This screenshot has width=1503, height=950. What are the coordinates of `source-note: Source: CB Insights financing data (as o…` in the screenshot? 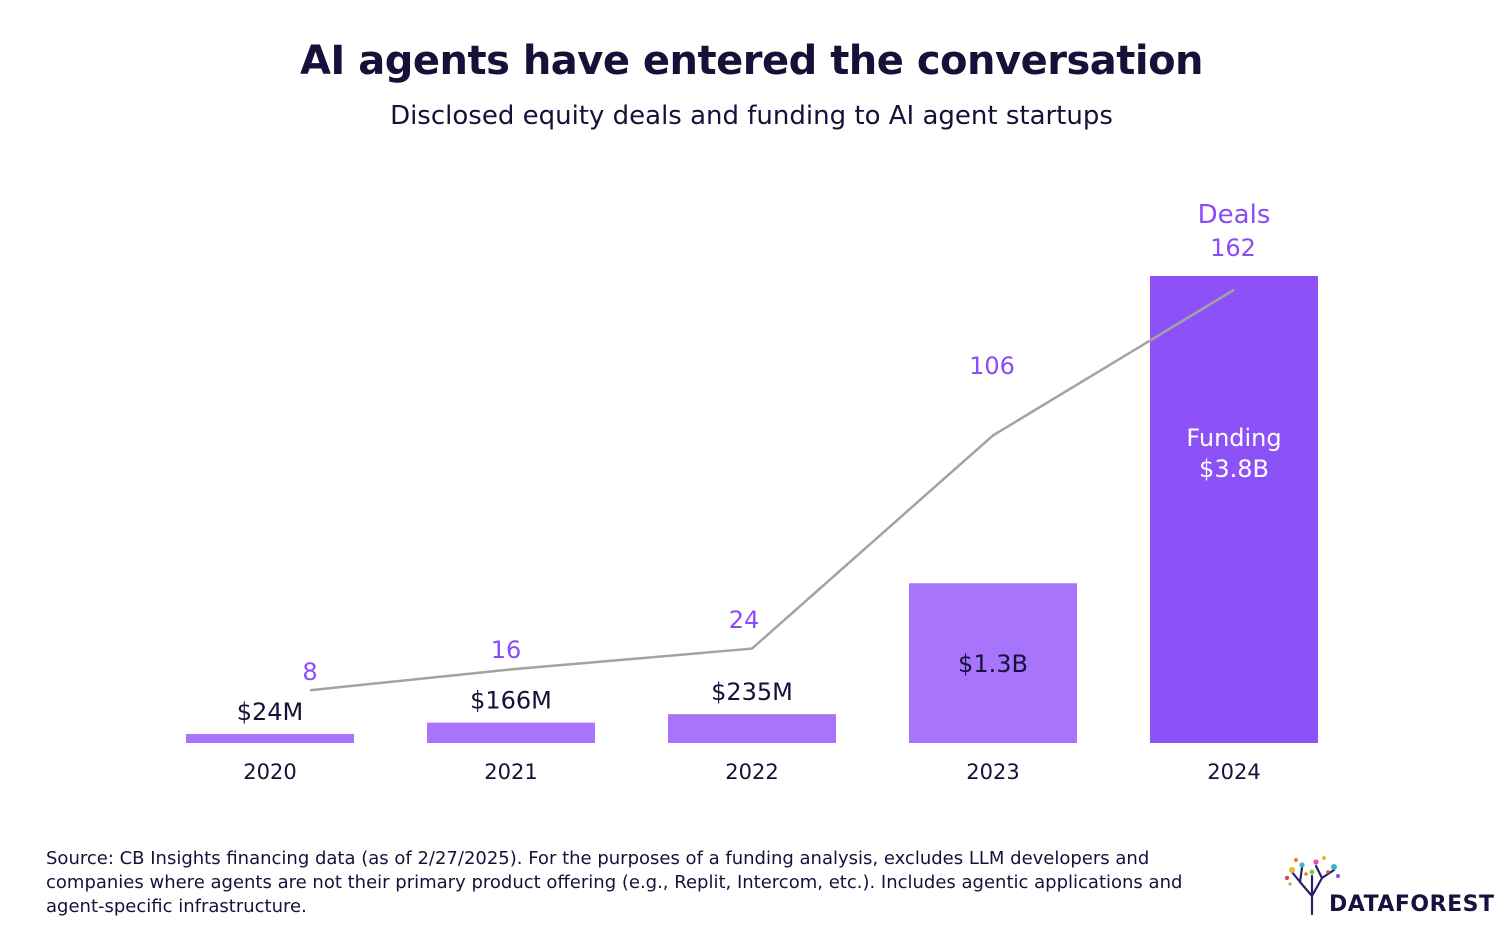 It's located at (614, 882).